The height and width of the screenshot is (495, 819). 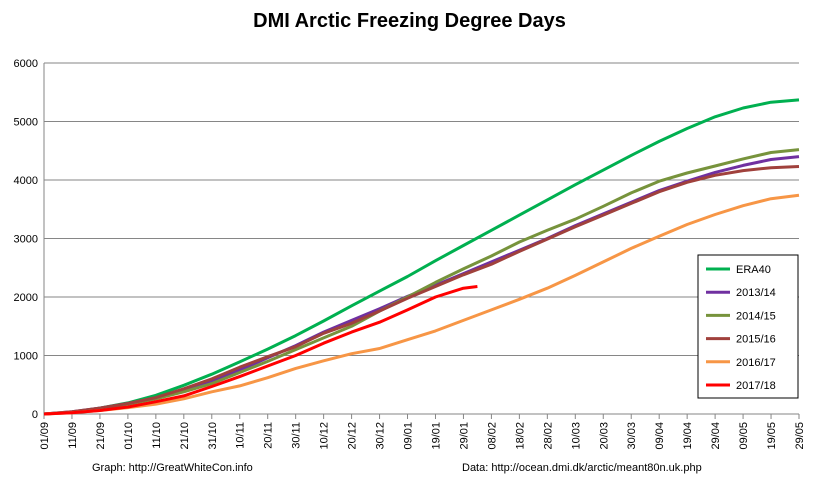 What do you see at coordinates (26, 357) in the screenshot?
I see `y-tick-label: 1000` at bounding box center [26, 357].